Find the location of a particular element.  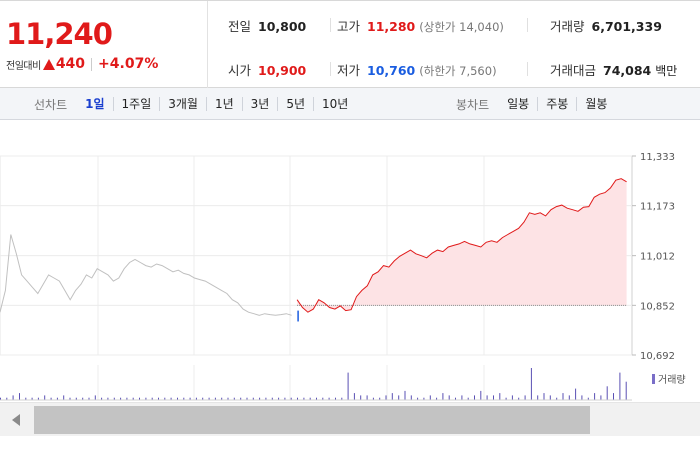

stat-label: 전일 is located at coordinates (240, 26).